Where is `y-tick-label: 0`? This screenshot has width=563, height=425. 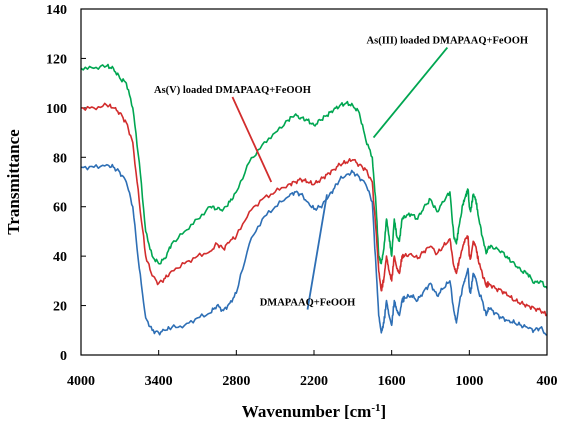 y-tick-label: 0 is located at coordinates (63, 356).